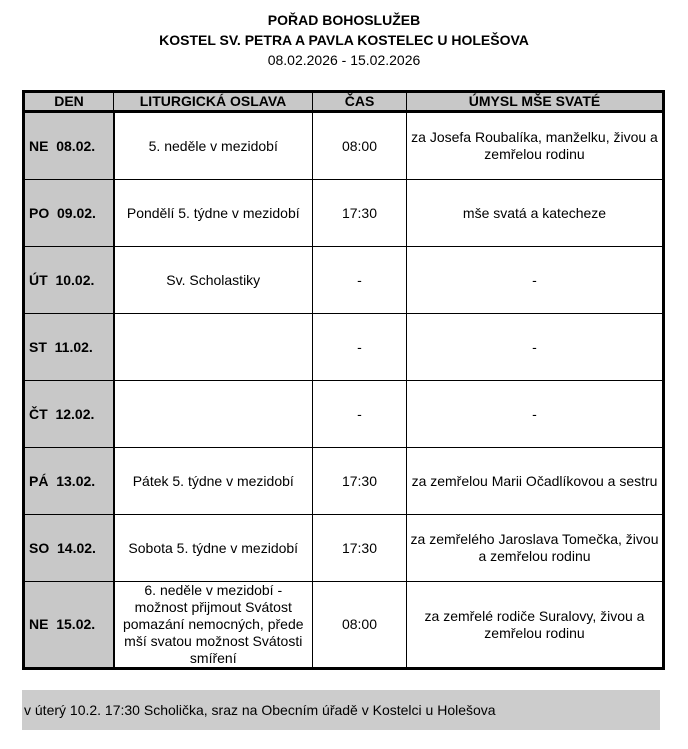  I want to click on day-cell: NE 08.02., so click(69, 145).